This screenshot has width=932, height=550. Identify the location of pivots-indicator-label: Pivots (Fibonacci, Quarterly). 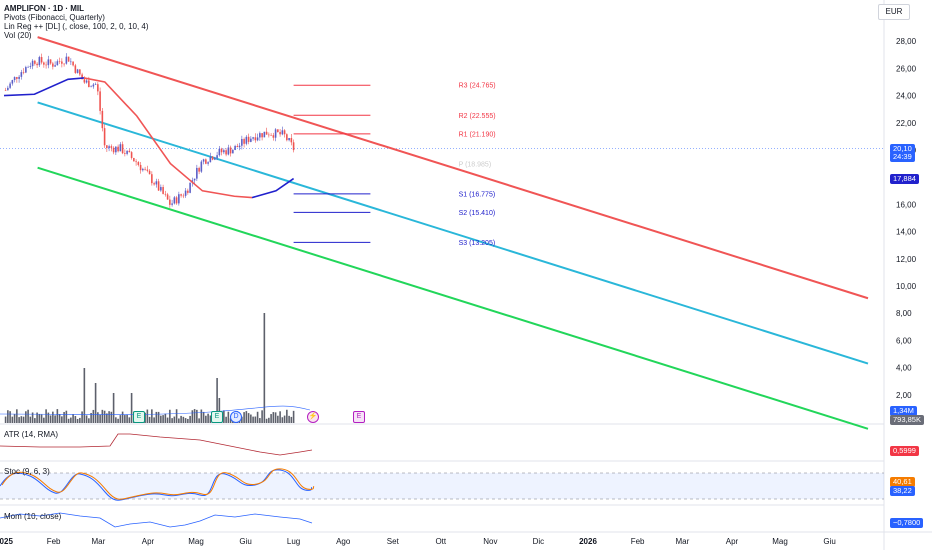
(54, 17).